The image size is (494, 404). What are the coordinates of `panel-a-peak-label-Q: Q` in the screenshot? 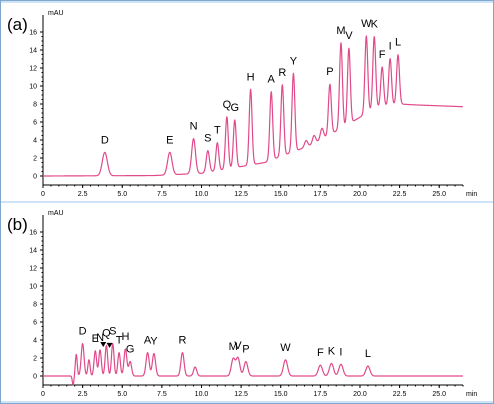 It's located at (227, 105).